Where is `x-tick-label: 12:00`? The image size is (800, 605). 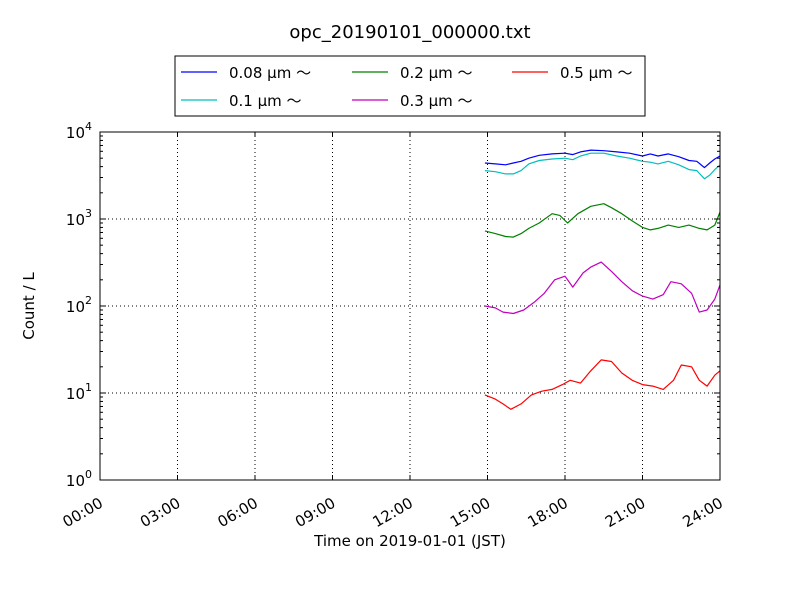
x-tick-label: 12:00 is located at coordinates (393, 512).